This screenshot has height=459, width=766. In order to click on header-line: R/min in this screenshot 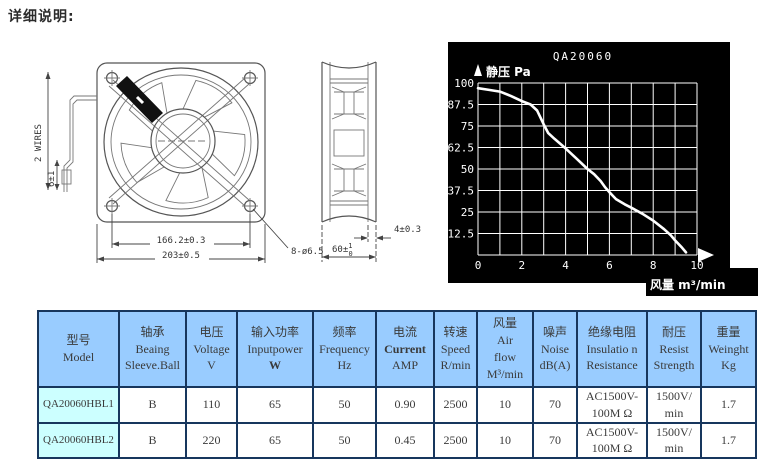, I will do `click(455, 365)`.